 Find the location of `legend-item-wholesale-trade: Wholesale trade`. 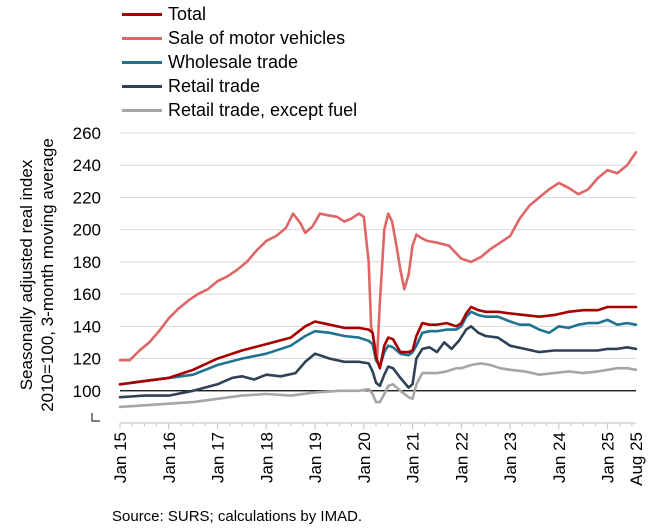

legend-item-wholesale-trade: Wholesale trade is located at coordinates (239, 62).